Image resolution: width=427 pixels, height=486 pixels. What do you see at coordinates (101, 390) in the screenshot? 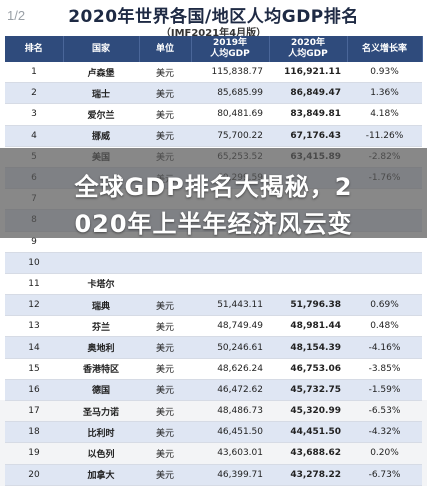
I see `cell-country: 德国` at bounding box center [101, 390].